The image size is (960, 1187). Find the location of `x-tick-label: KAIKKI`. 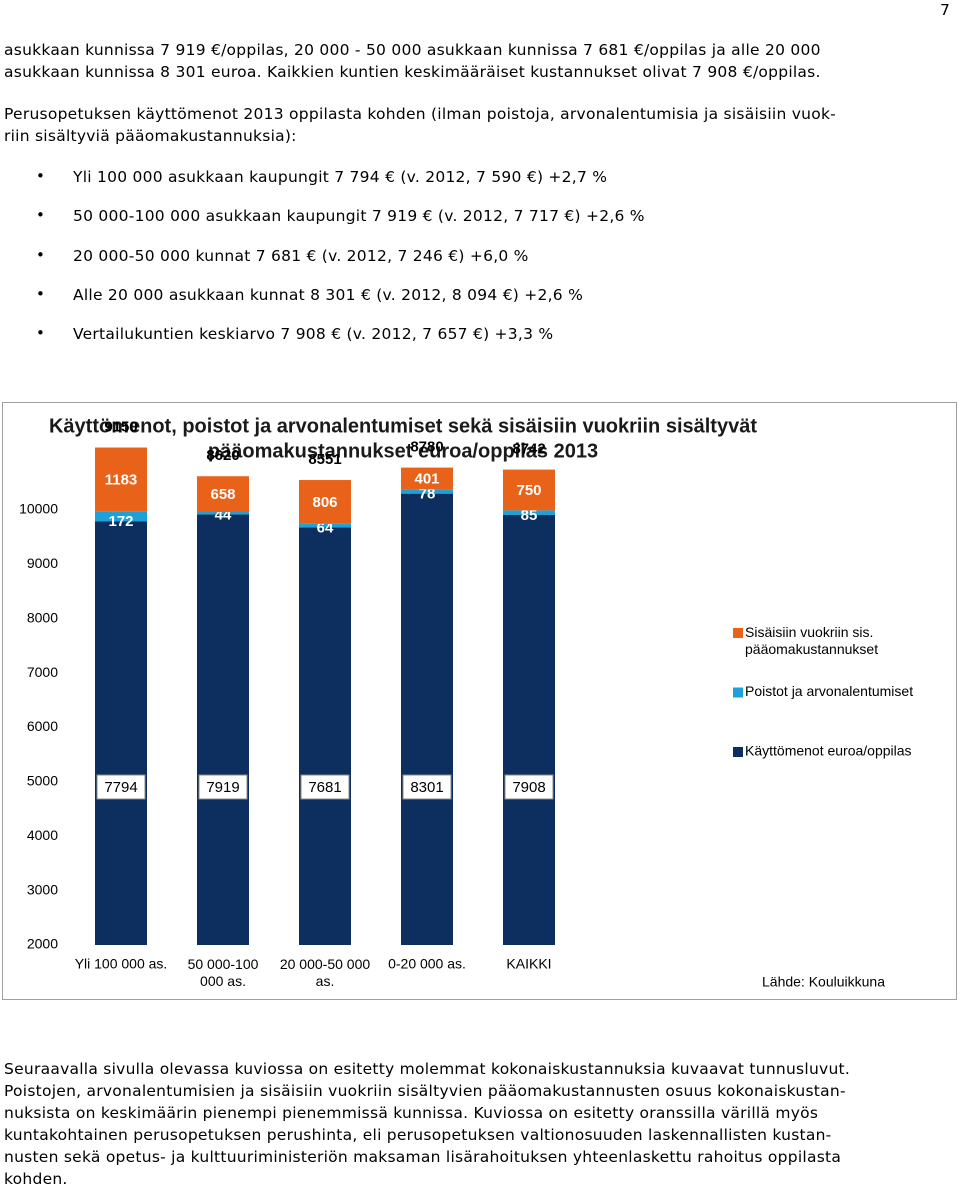

x-tick-label: KAIKKI is located at coordinates (528, 964).